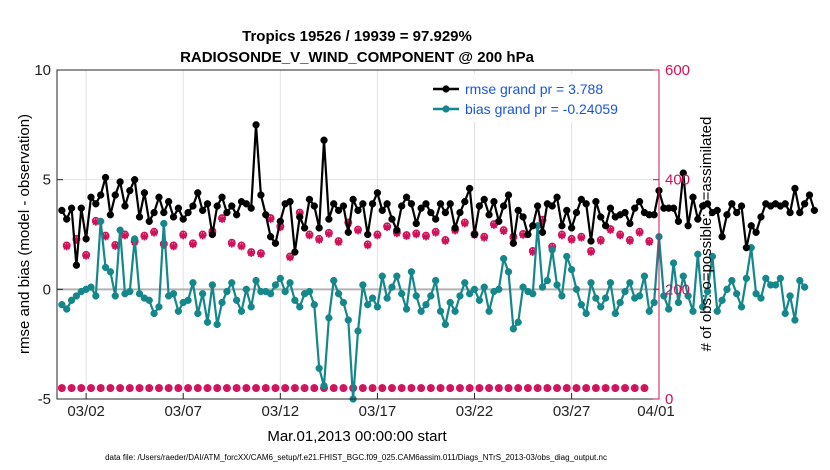 This screenshot has width=830, height=470. I want to click on x-tick-label: 03/07, so click(183, 411).